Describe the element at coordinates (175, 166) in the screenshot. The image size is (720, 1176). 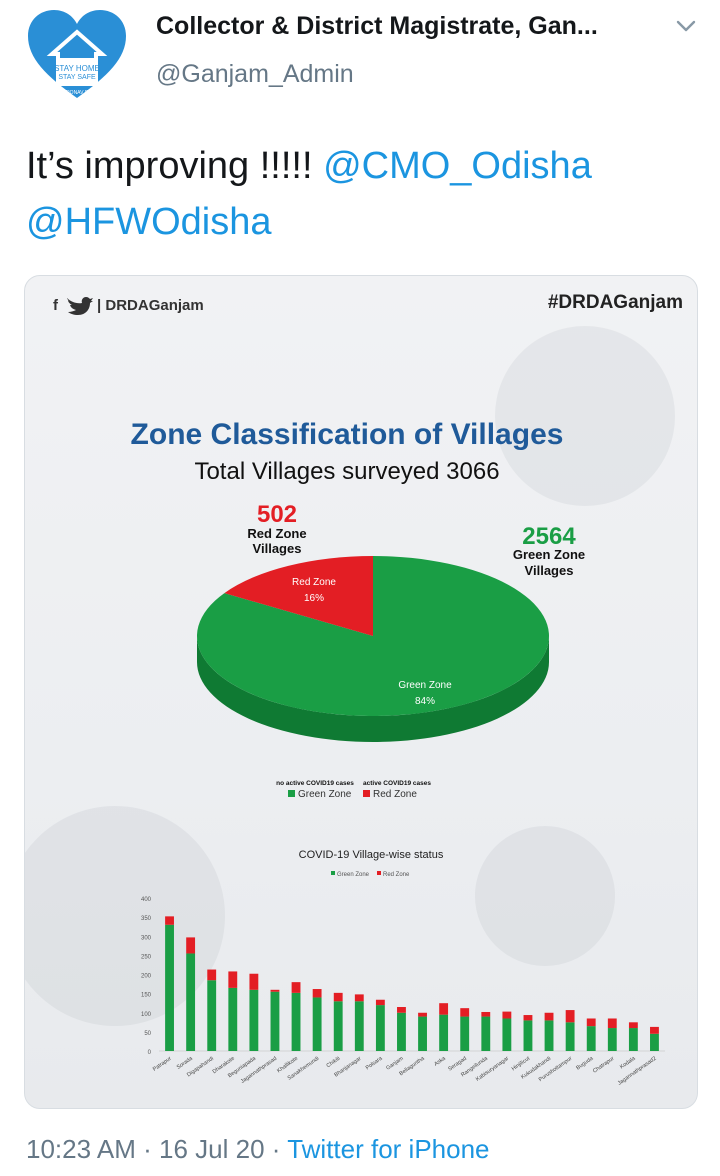
I see `tweet-body: It’s improving !!!!!` at that location.